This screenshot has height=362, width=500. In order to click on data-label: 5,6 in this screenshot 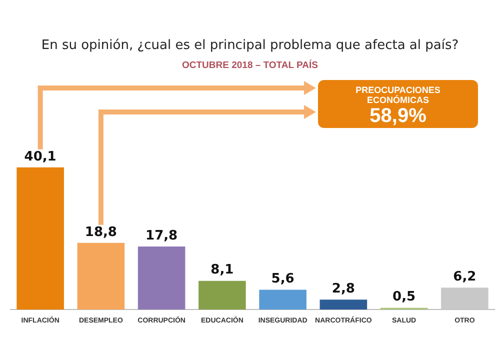, I will do `click(282, 279)`.